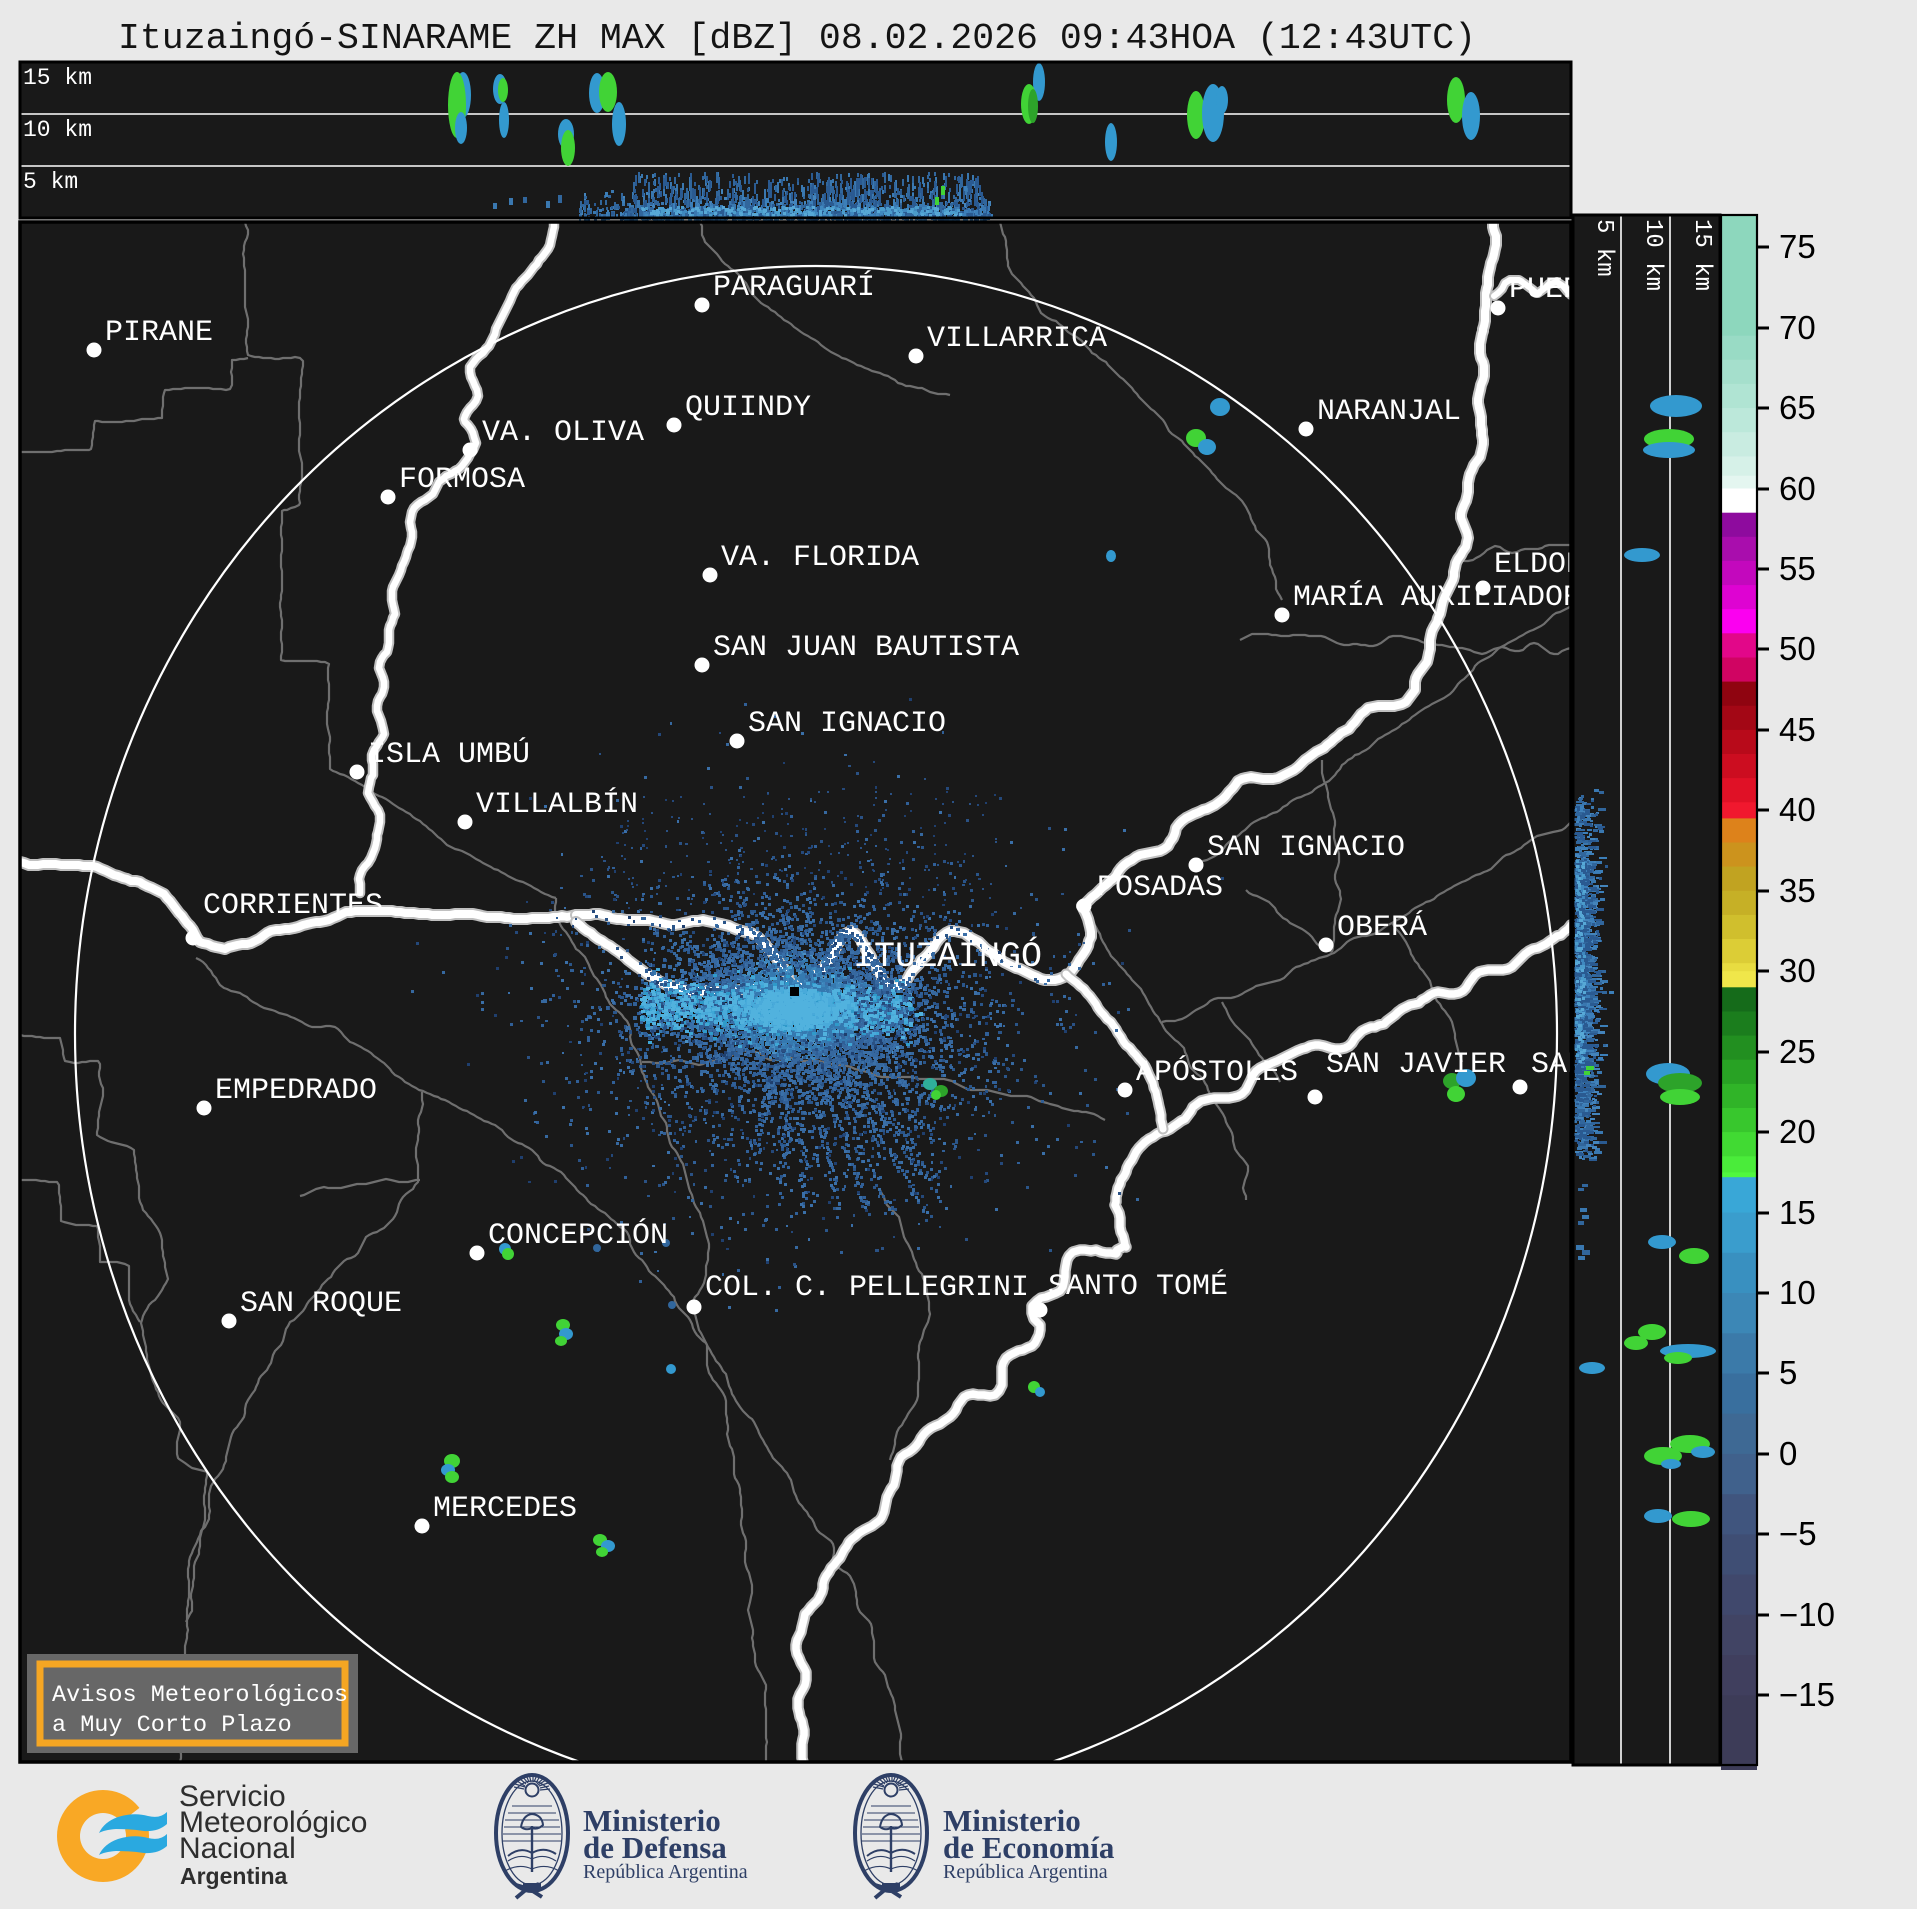 This screenshot has height=1909, width=1917. I want to click on svg-text: PARAGUARÍ, so click(794, 287).